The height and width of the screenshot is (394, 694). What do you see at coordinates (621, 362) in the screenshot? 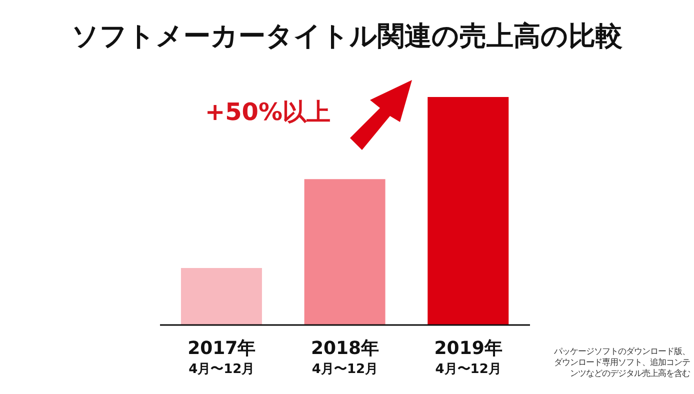
I see `text: パッケージソフトのダウンロード版、ダウンロード専用ソフト、追加コンテンツなどのデジタル売上高を含む` at bounding box center [621, 362].